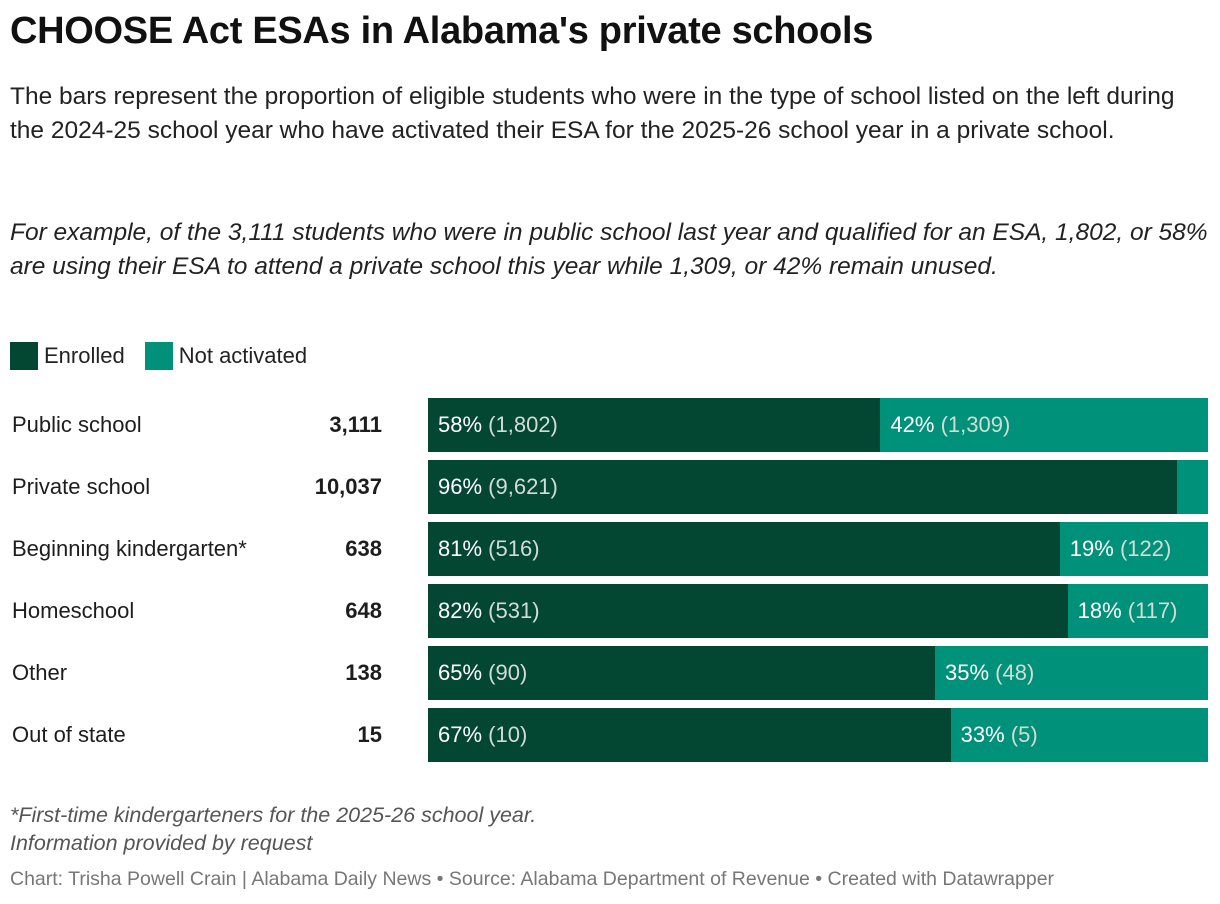 This screenshot has height=904, width=1220. I want to click on legend-item-enrolled: Enrolled, so click(67, 356).